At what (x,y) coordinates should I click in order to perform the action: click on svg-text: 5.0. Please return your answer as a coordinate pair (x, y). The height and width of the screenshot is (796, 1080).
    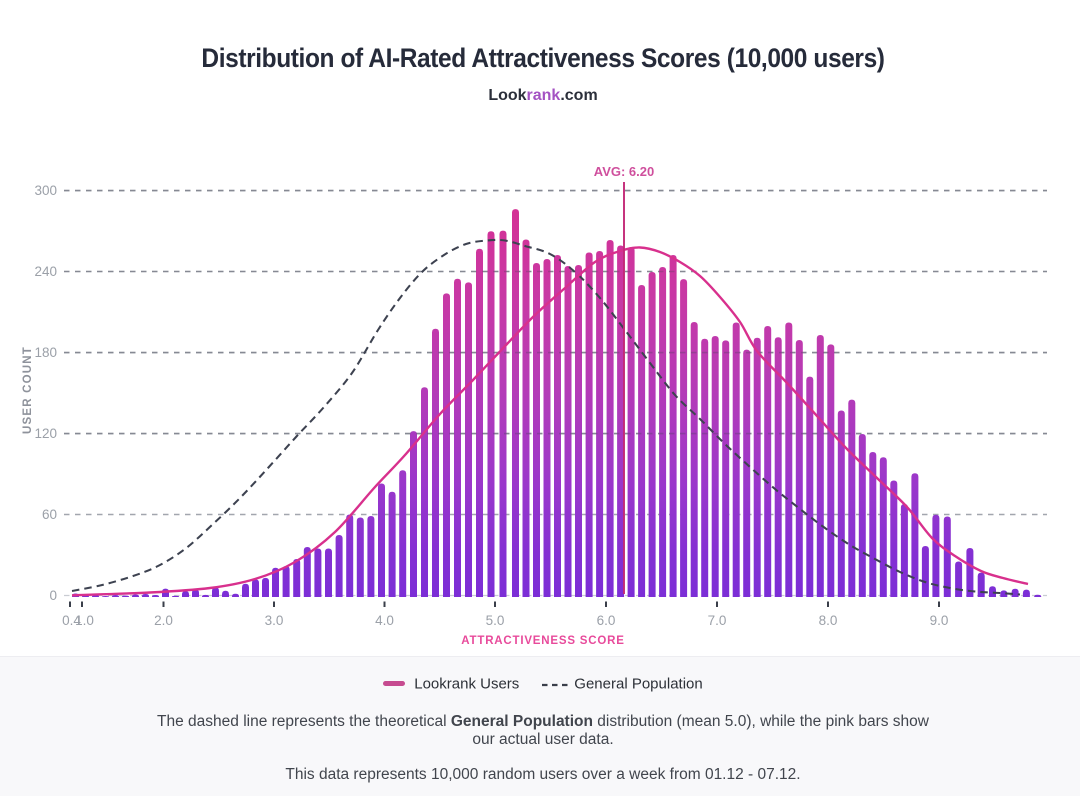
    Looking at the image, I should click on (495, 620).